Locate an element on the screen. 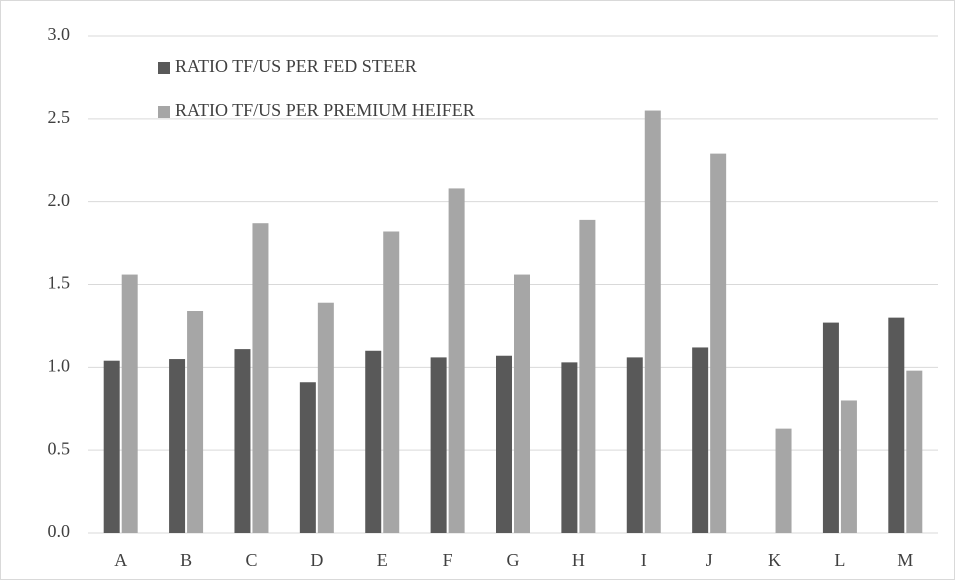 Image resolution: width=955 pixels, height=580 pixels. y-tick-label: 1.5 is located at coordinates (59, 283).